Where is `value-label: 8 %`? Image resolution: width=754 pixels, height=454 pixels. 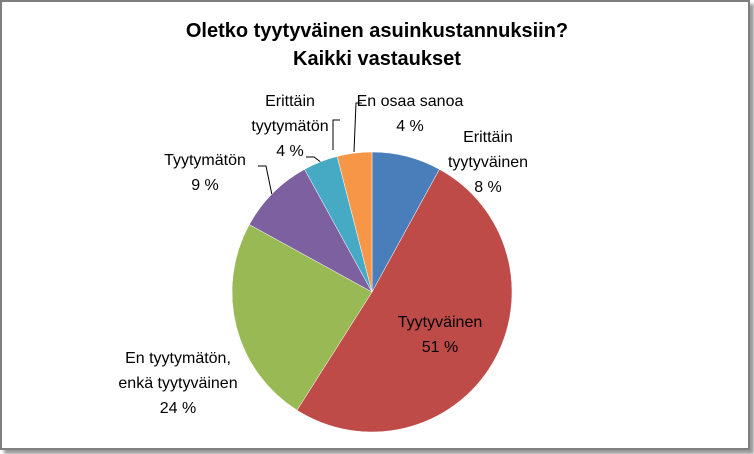
value-label: 8 % is located at coordinates (488, 187).